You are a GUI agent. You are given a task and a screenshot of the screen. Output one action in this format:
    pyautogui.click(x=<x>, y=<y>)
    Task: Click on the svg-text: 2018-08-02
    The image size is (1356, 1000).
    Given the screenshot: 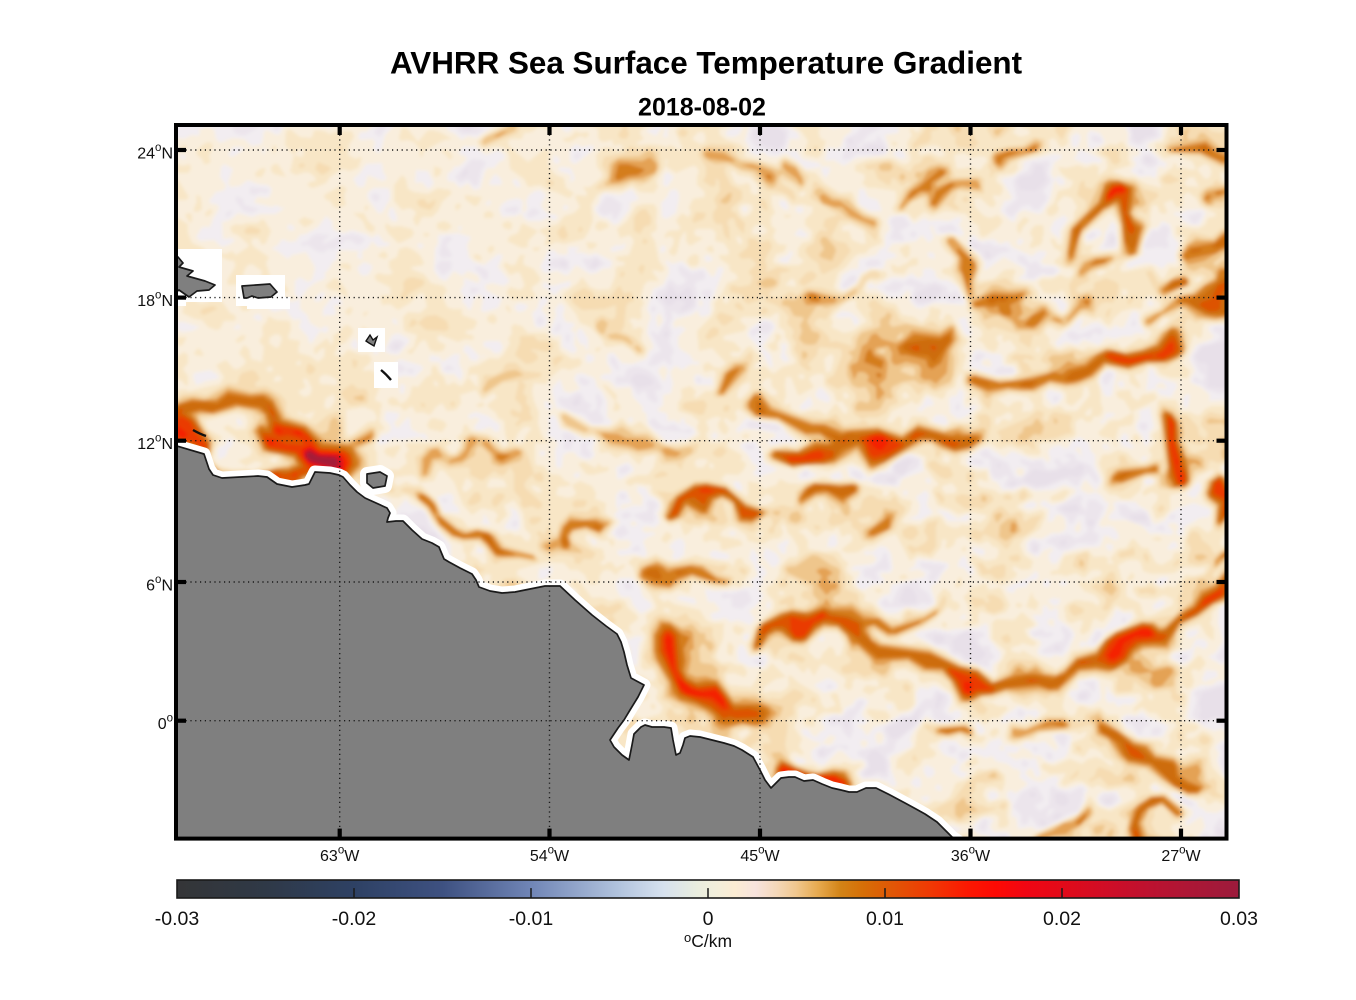 What is the action you would take?
    pyautogui.click(x=702, y=108)
    